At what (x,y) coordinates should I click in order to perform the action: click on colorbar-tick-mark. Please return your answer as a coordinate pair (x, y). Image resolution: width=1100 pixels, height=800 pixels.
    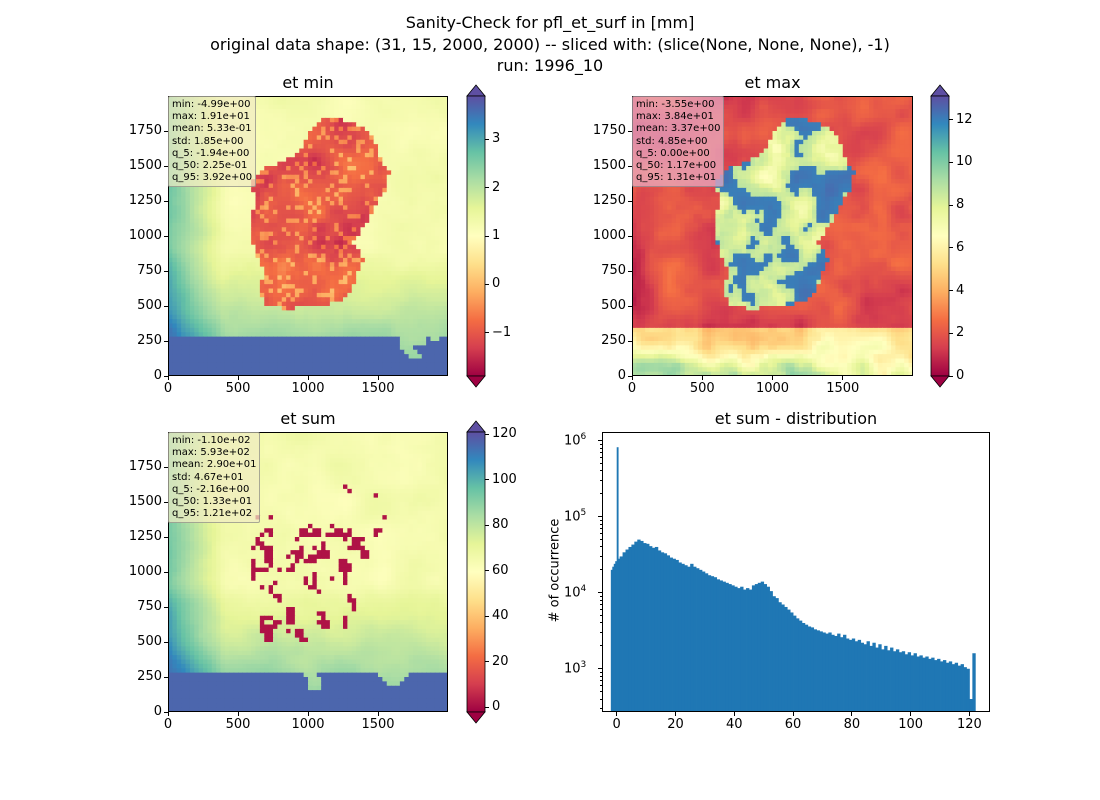
    Looking at the image, I should click on (487, 139).